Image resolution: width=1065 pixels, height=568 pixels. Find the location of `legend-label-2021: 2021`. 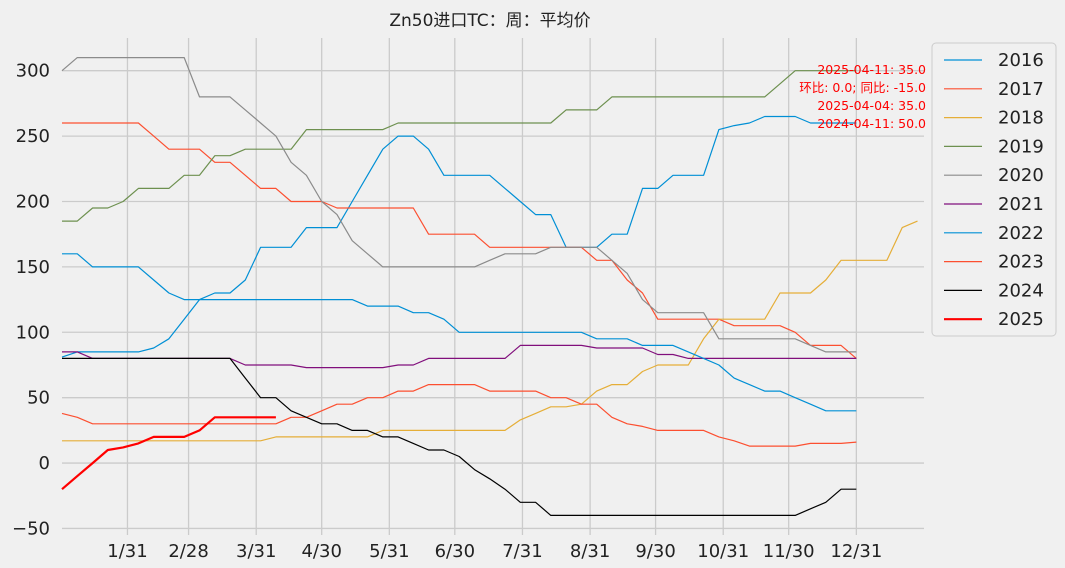

legend-label-2021: 2021 is located at coordinates (1021, 204).